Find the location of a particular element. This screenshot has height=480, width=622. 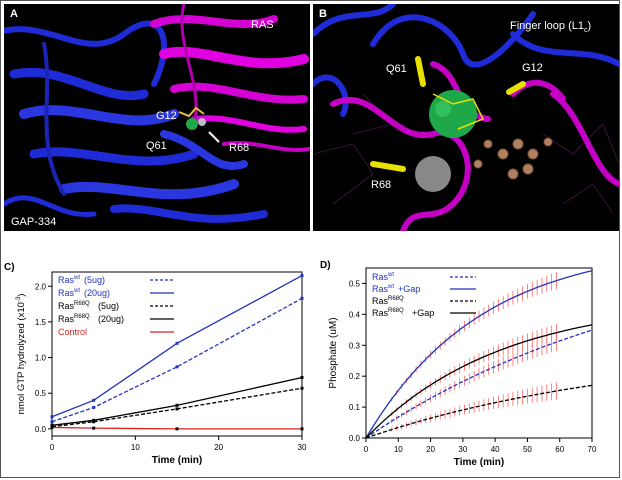

x-tick-label: 60 is located at coordinates (559, 449).